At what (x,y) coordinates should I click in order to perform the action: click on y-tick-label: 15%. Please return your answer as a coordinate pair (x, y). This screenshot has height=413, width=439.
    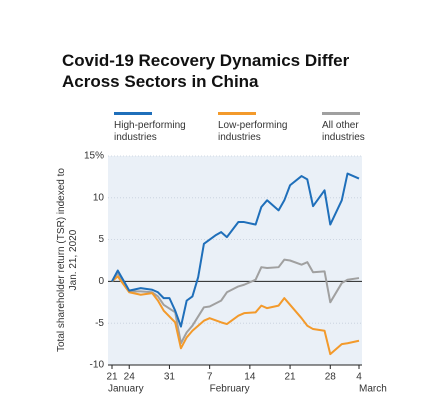
    Looking at the image, I should click on (94, 156).